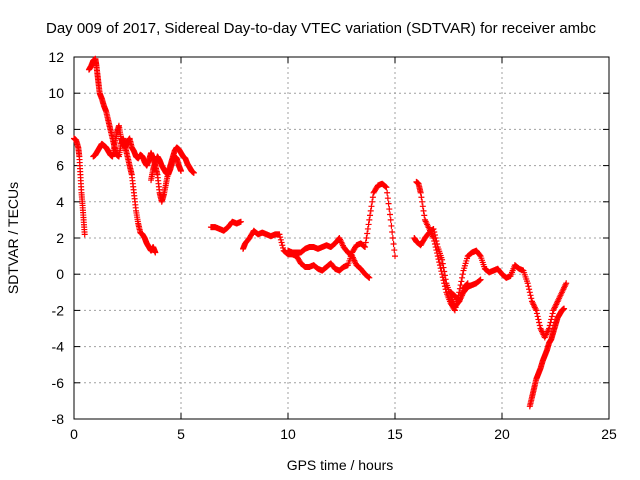  What do you see at coordinates (166, 168) in the screenshot?
I see `series-seg4` at bounding box center [166, 168].